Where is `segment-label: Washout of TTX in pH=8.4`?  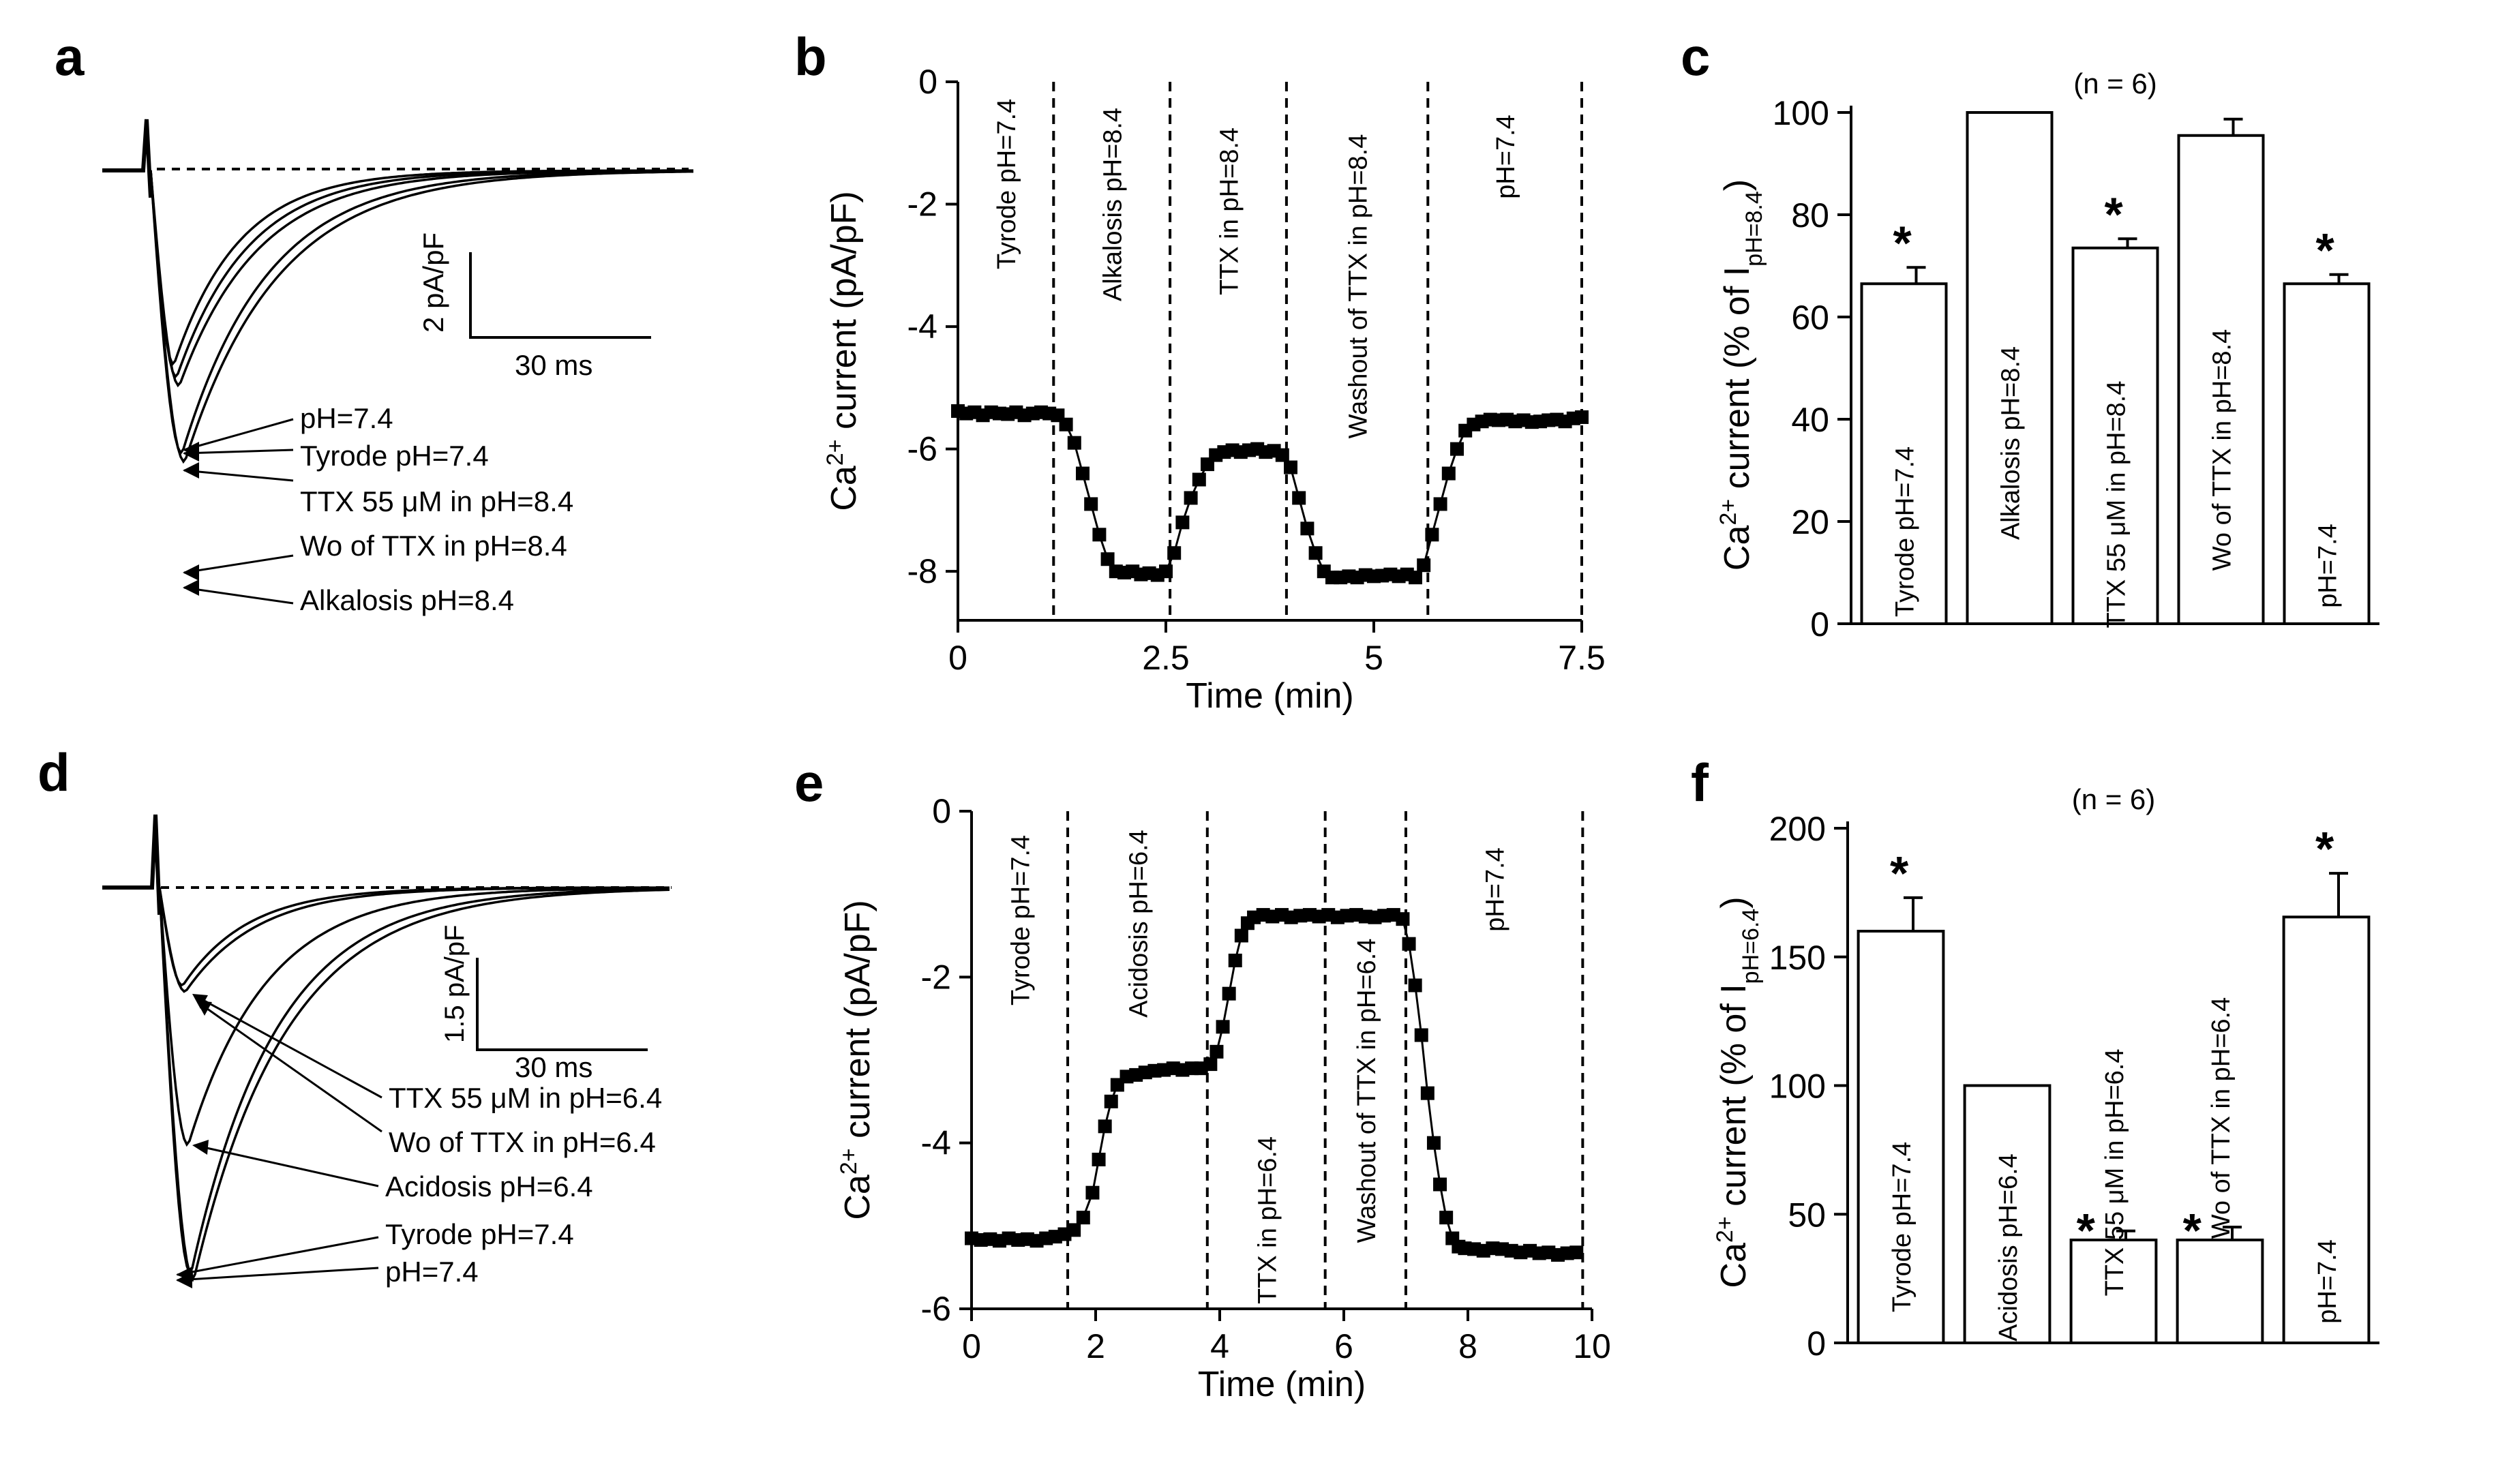
segment-label: Washout of TTX in pH=8.4 is located at coordinates (1358, 286).